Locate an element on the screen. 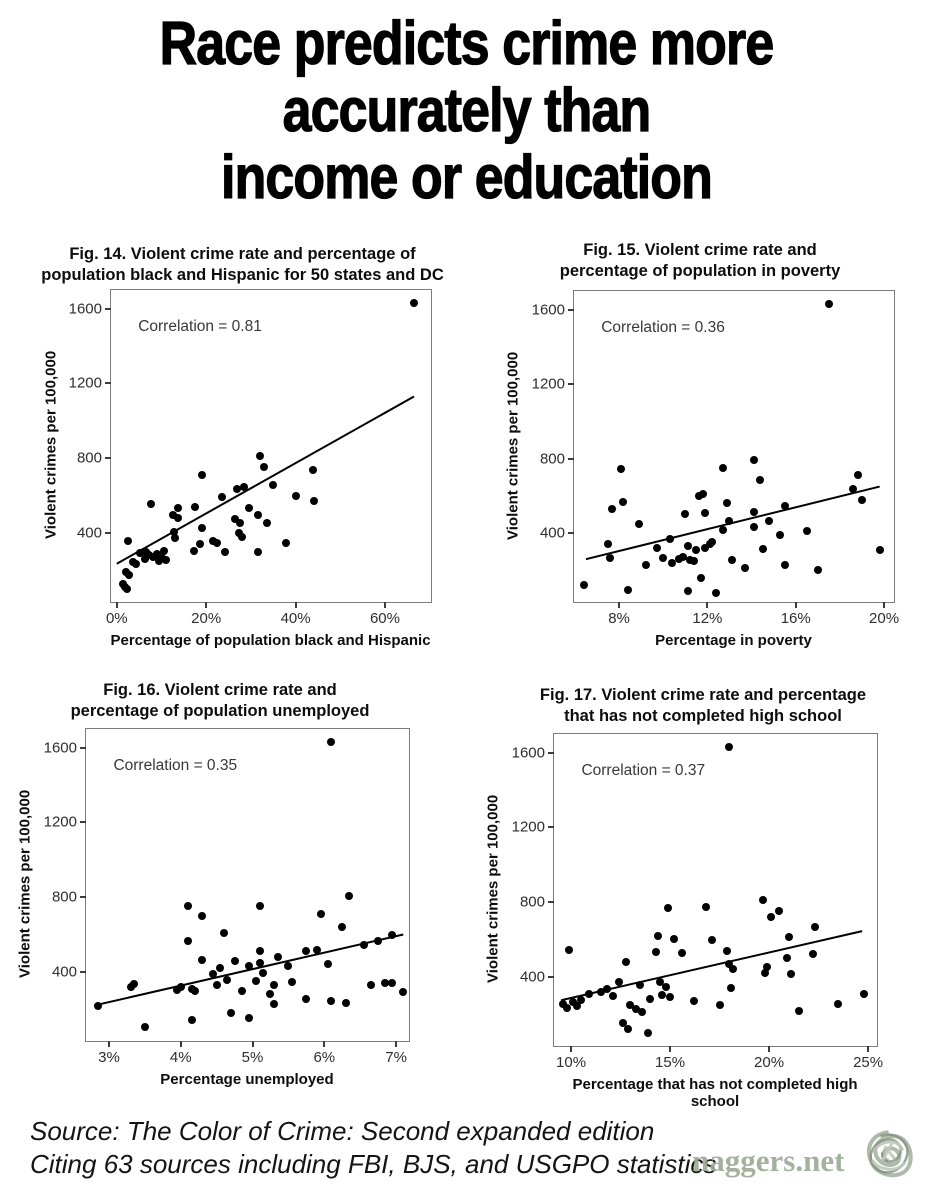  figure-14-correlation-annotation: Correlation = 0.81 is located at coordinates (200, 327).